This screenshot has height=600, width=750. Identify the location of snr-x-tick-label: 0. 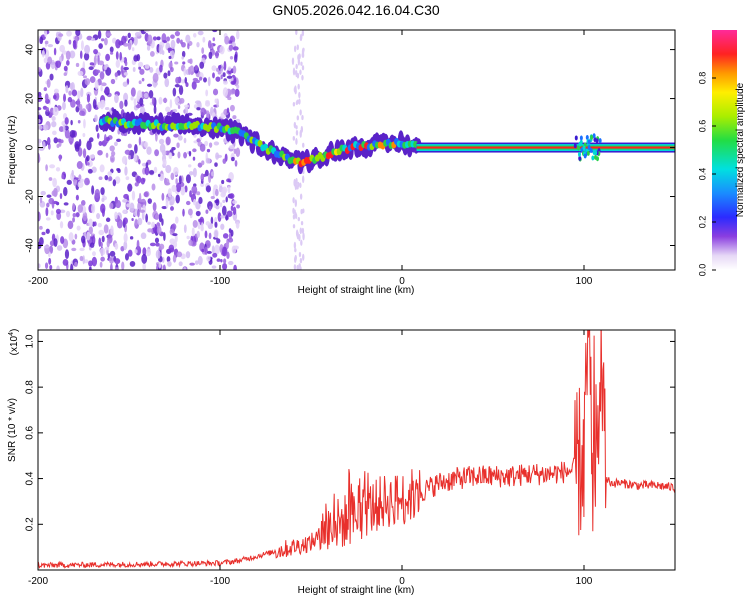
(402, 581).